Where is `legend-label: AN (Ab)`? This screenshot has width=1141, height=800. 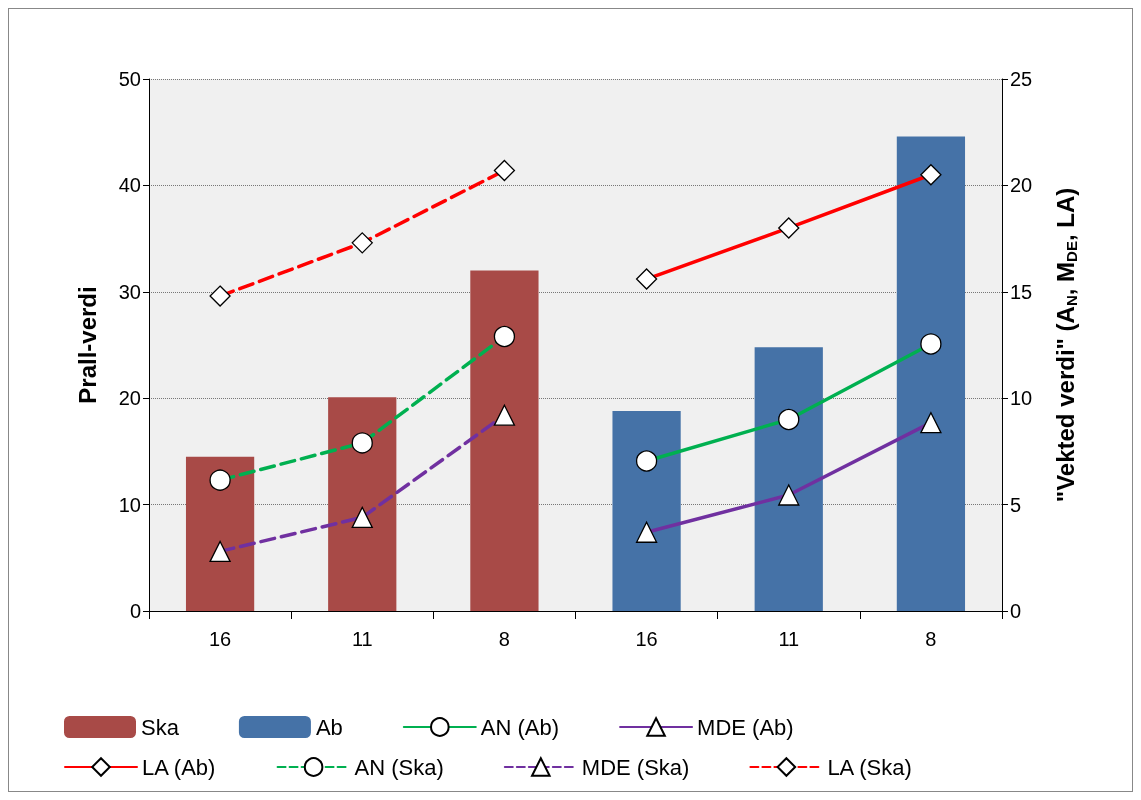
legend-label: AN (Ab) is located at coordinates (520, 727).